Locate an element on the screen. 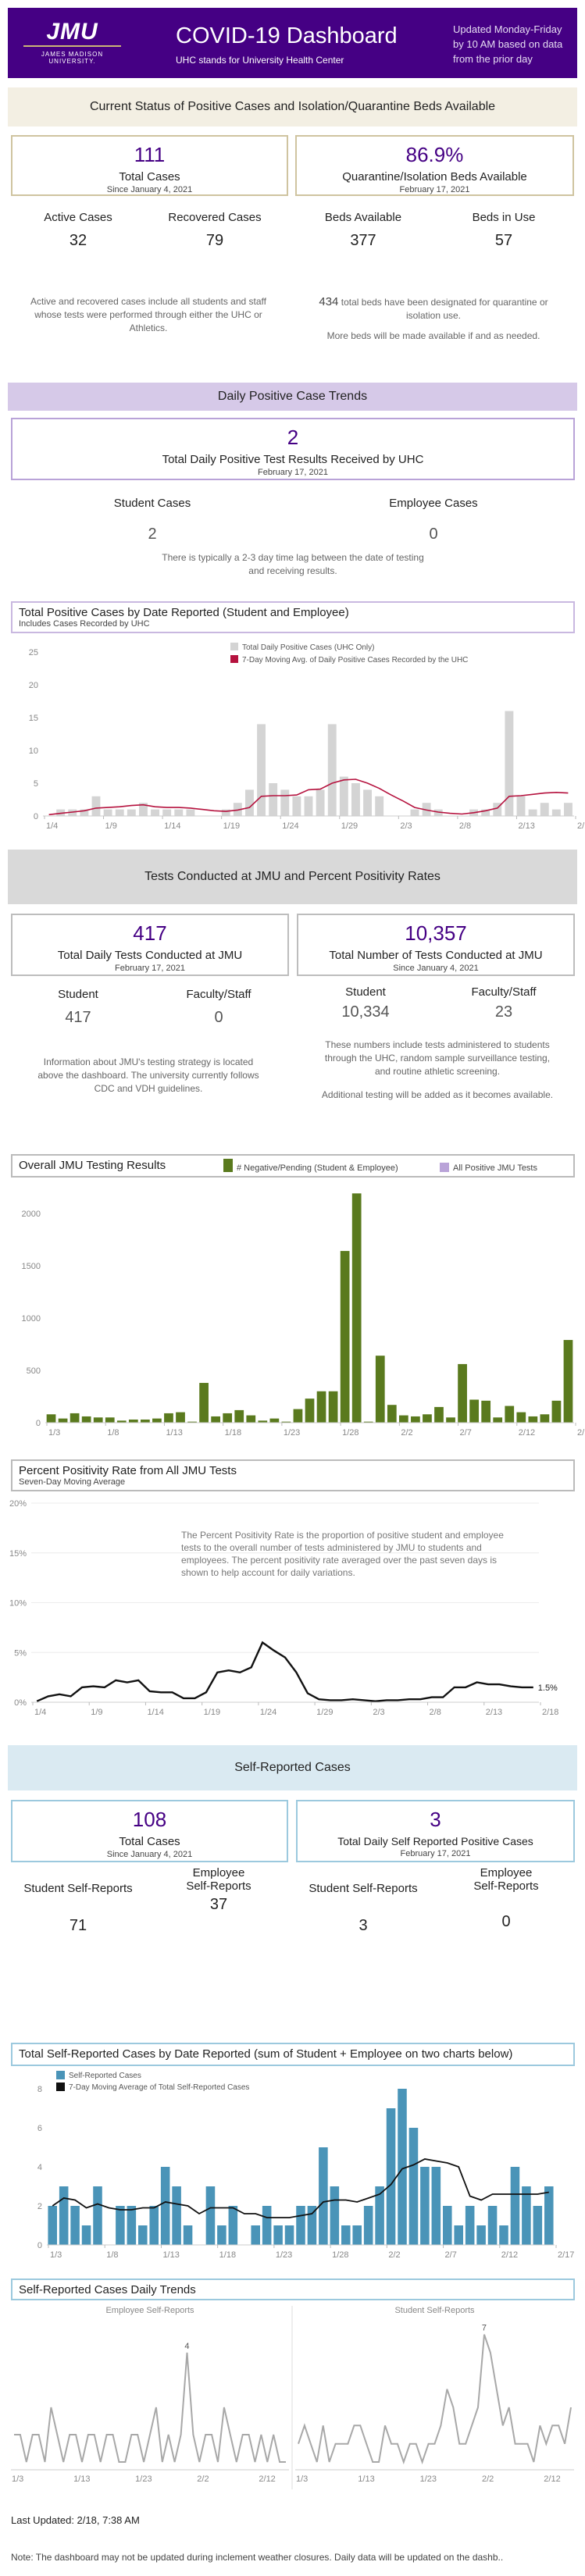 This screenshot has width=585, height=2576. legend-label-daily: Total Daily Positive Cases (UHC Only) is located at coordinates (308, 647).